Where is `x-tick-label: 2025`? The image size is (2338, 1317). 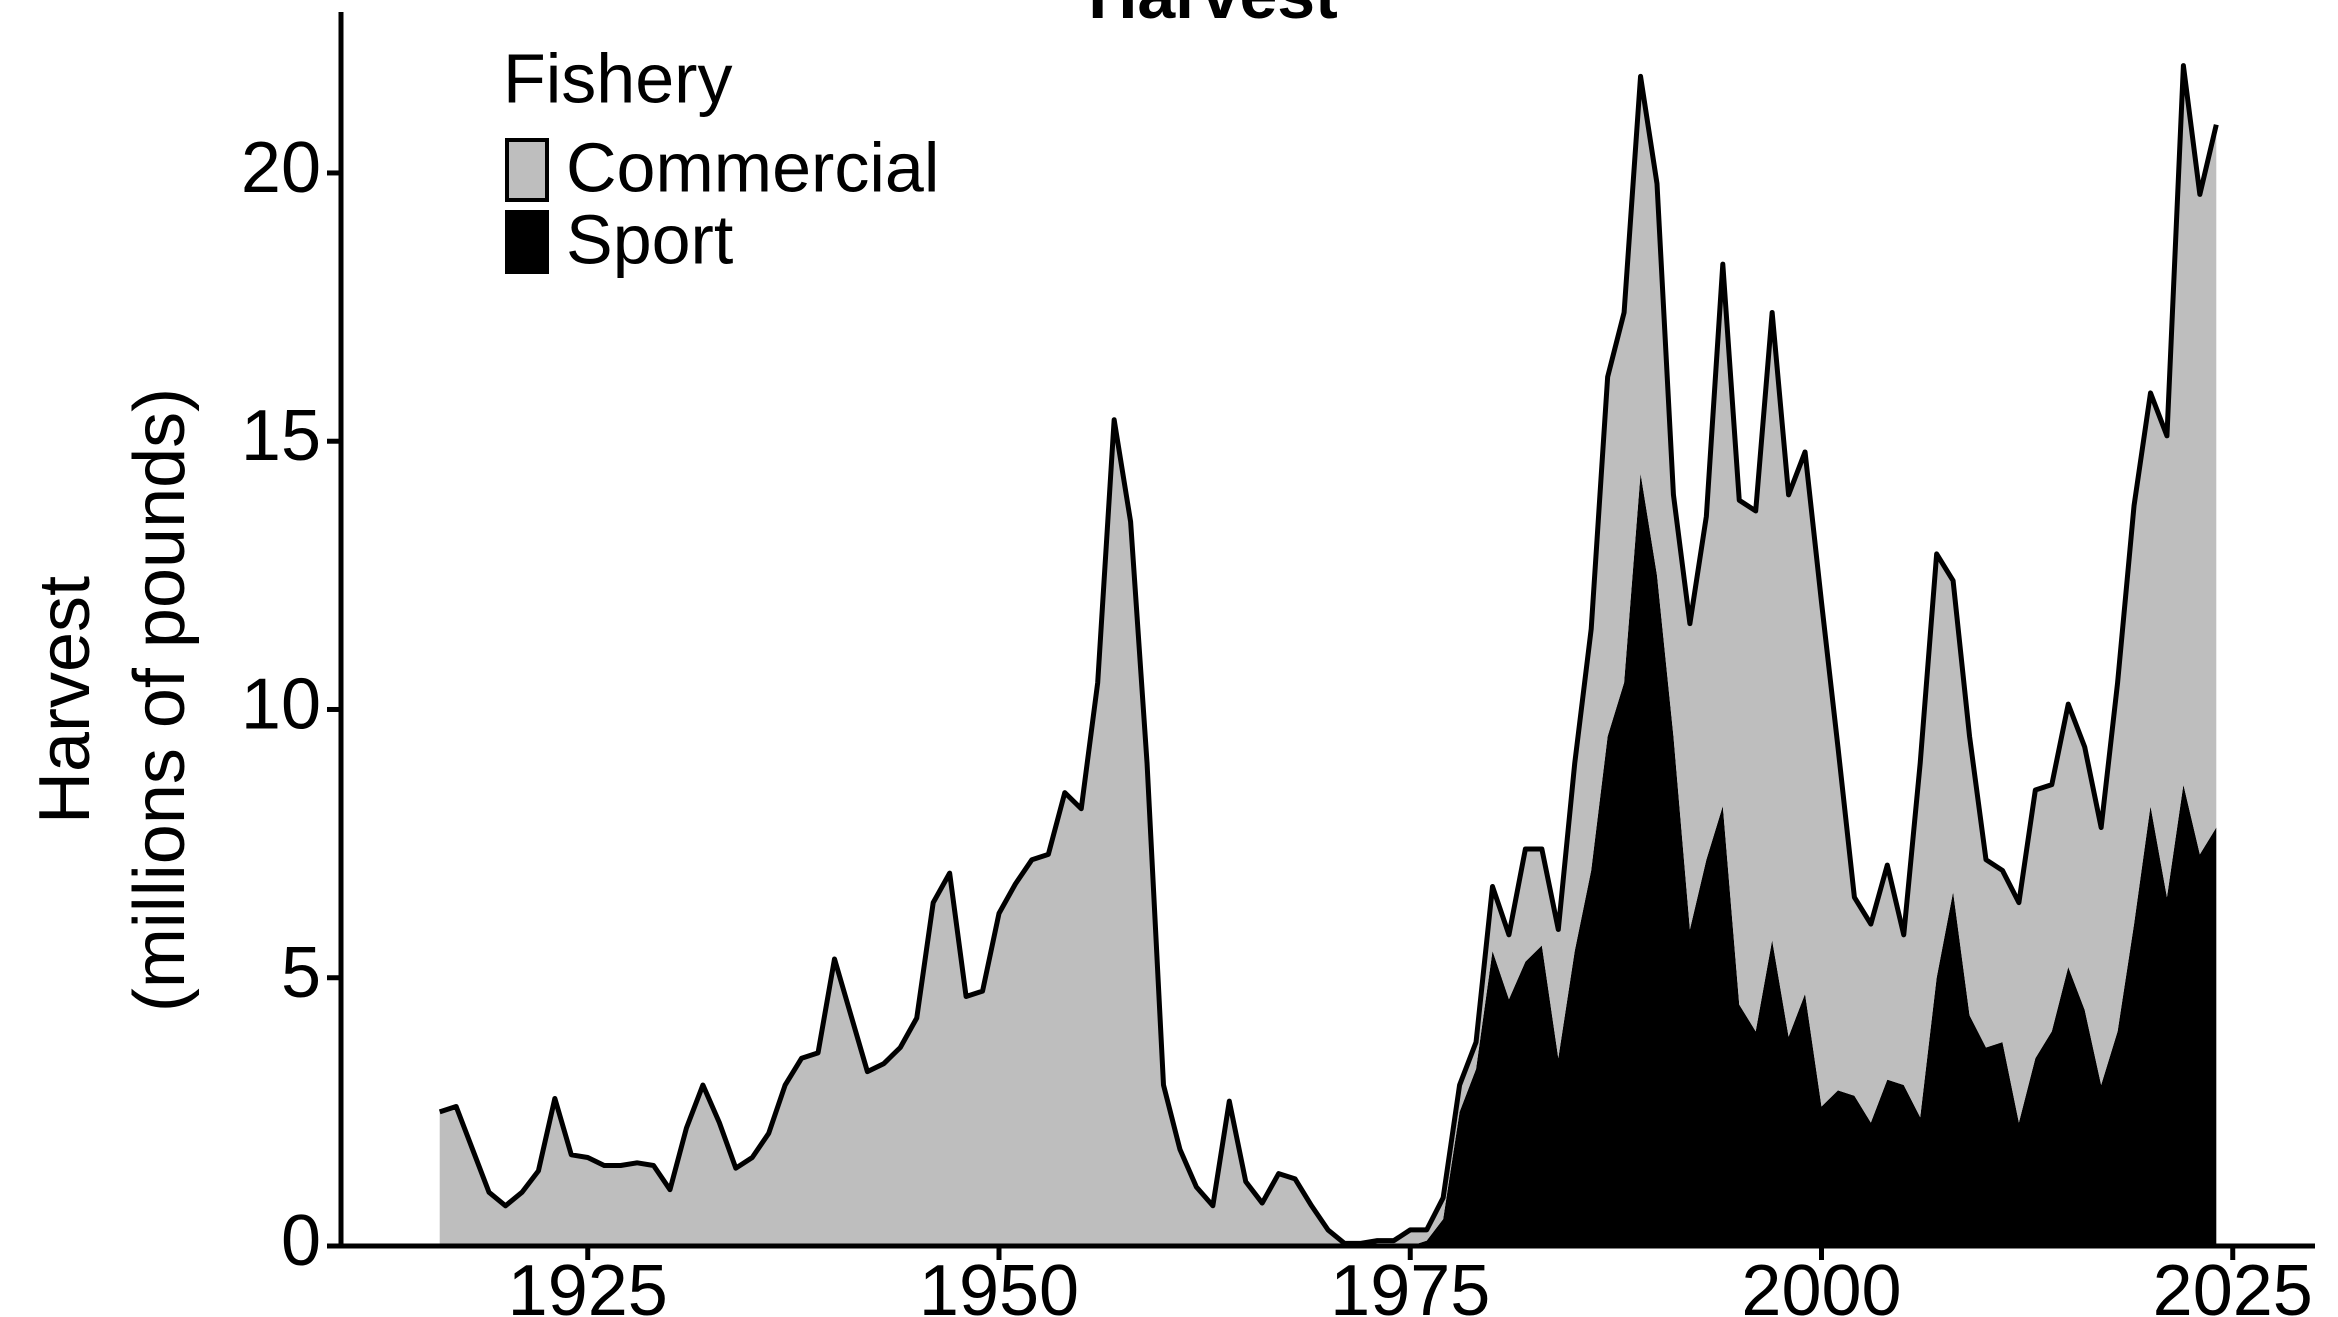 x-tick-label: 2025 is located at coordinates (2233, 1284).